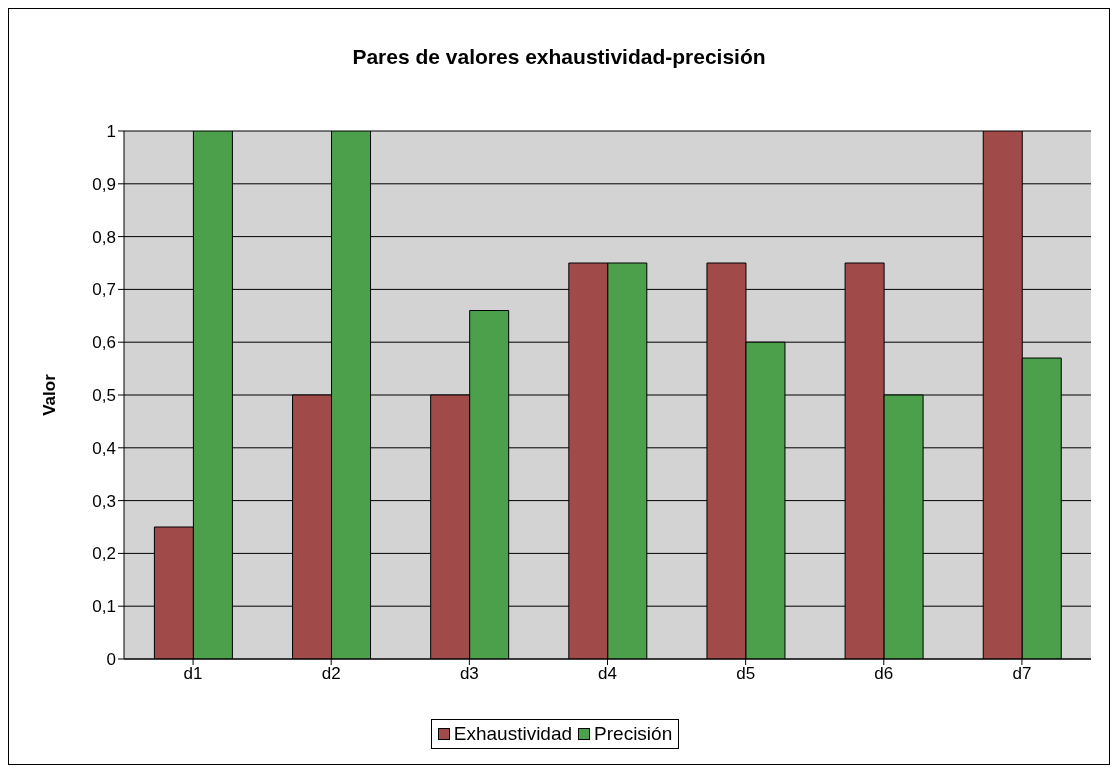  I want to click on x-tick-label: d4, so click(607, 674).